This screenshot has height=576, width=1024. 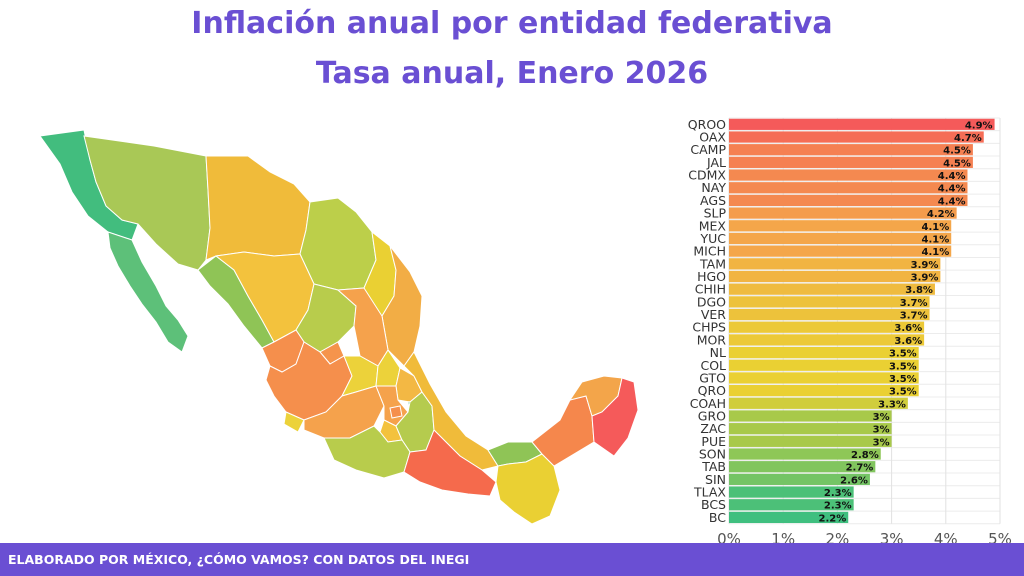 What do you see at coordinates (832, 289) in the screenshot?
I see `bar-chih` at bounding box center [832, 289].